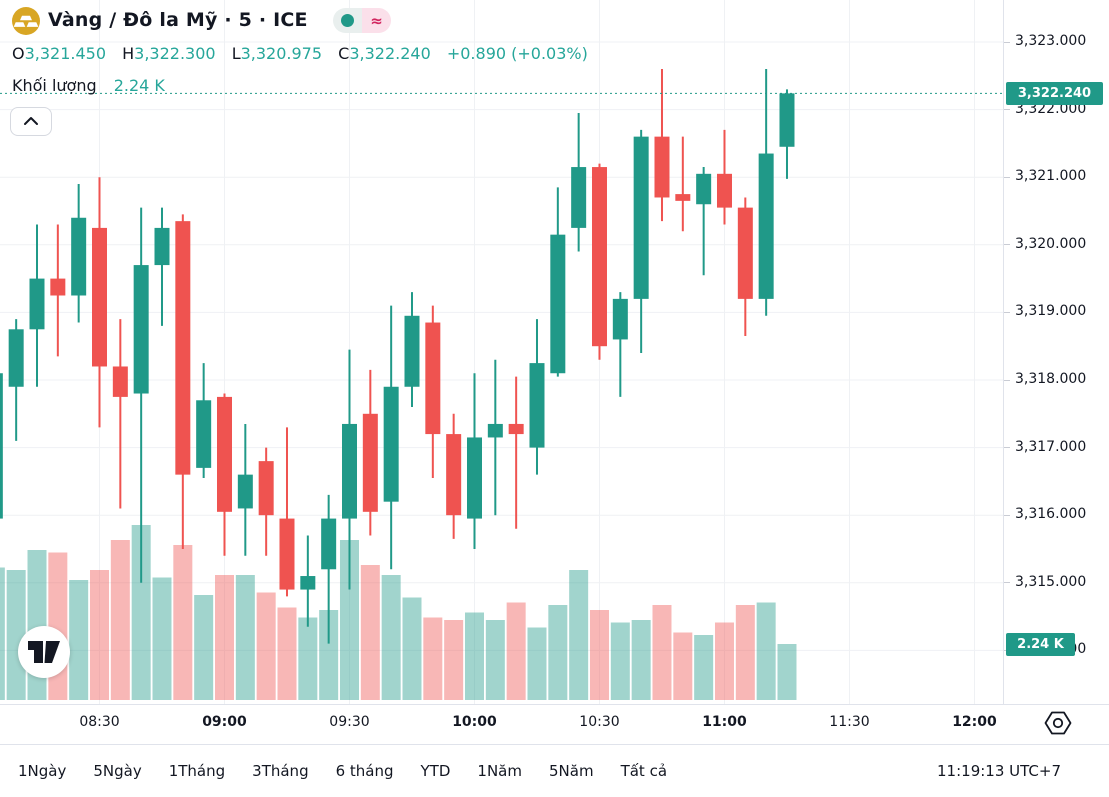  Describe the element at coordinates (499, 771) in the screenshot. I see `range-button-1năm: 1Năm` at that location.